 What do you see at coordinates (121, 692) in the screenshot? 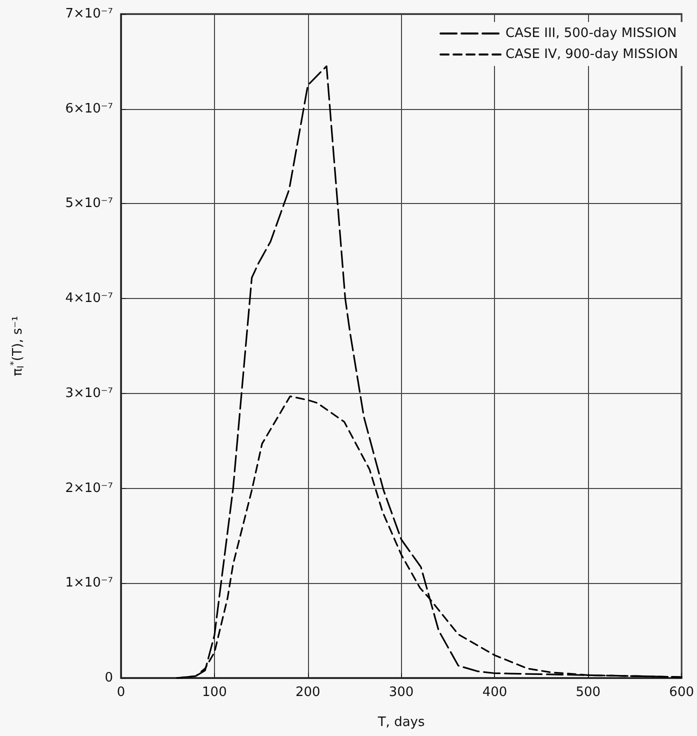
I see `x-tick-label: 0` at bounding box center [121, 692].